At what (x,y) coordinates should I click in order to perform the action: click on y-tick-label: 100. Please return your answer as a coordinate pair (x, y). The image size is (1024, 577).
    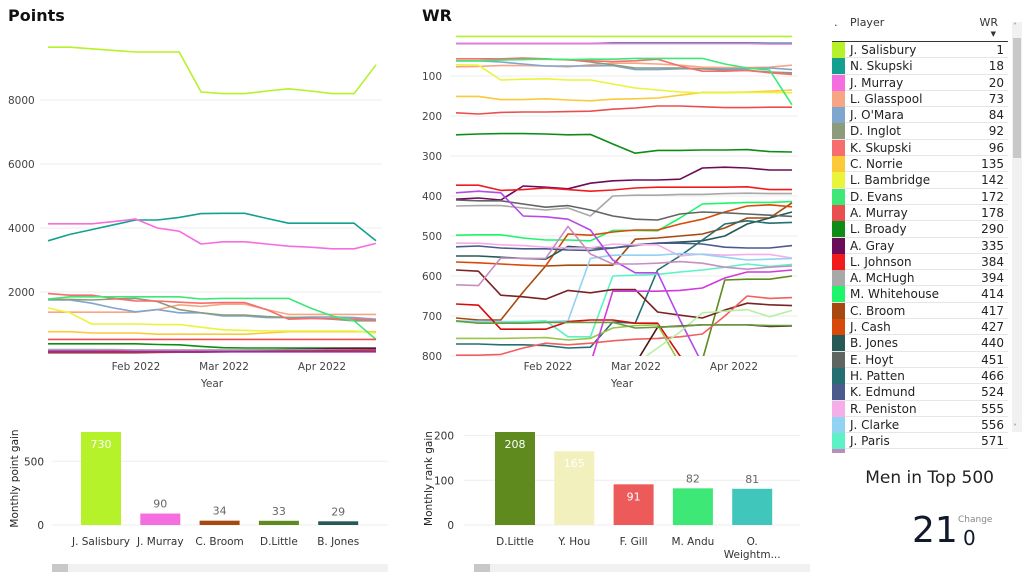
    Looking at the image, I should click on (444, 481).